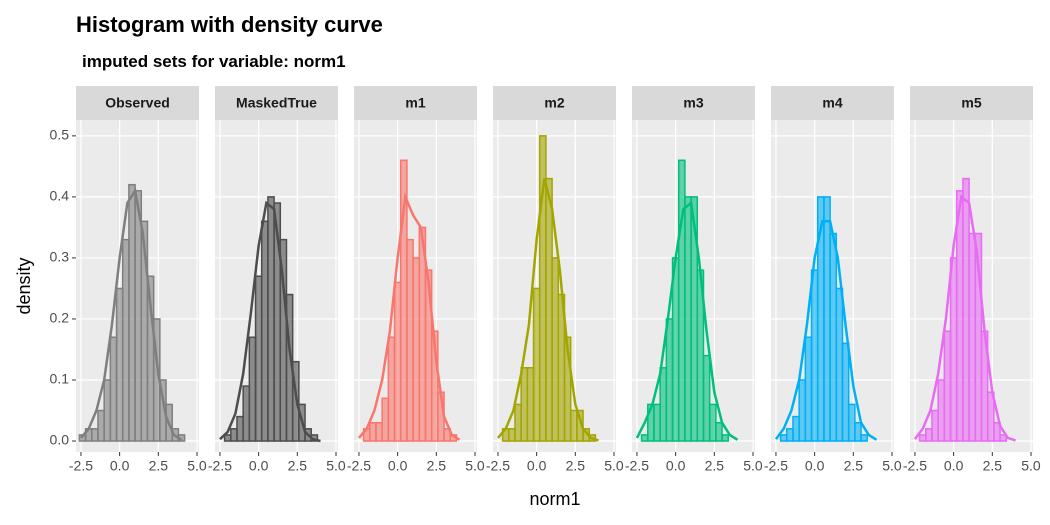 This screenshot has width=1050, height=525. Describe the element at coordinates (60, 379) in the screenshot. I see `y-tick-label: 0.1` at that location.